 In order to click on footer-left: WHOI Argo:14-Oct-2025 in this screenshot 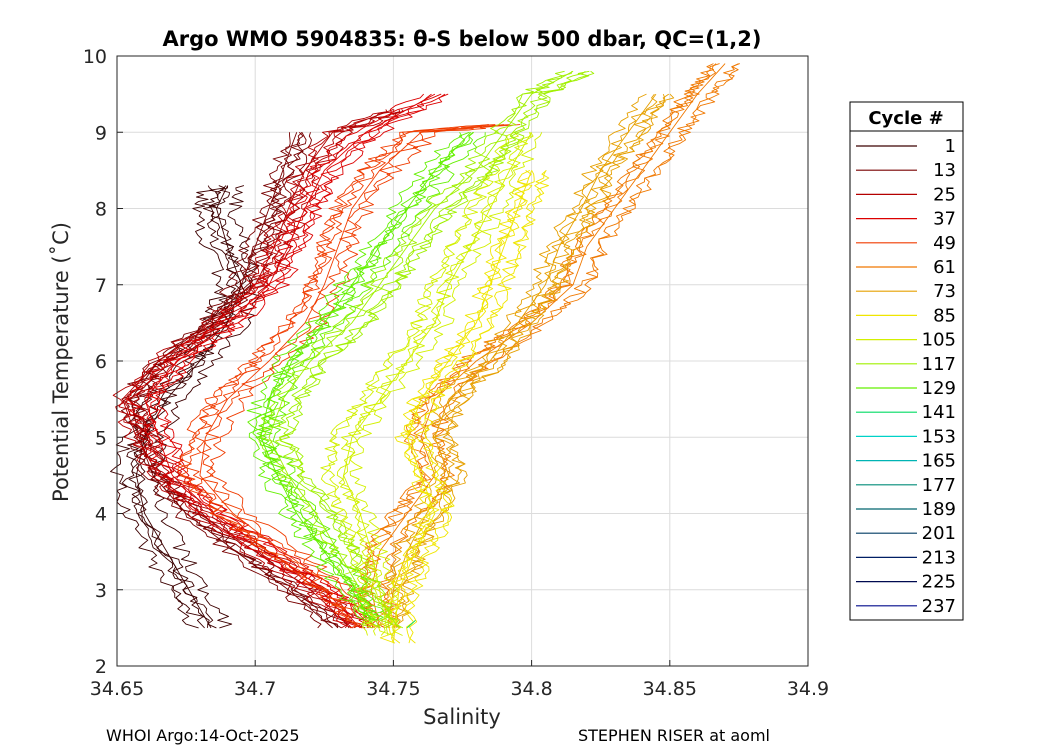, I will do `click(203, 735)`.